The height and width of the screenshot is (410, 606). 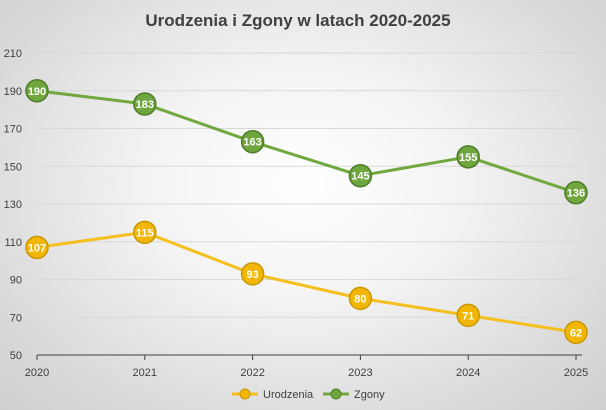 I want to click on y-tick-label: 130, so click(x=13, y=205).